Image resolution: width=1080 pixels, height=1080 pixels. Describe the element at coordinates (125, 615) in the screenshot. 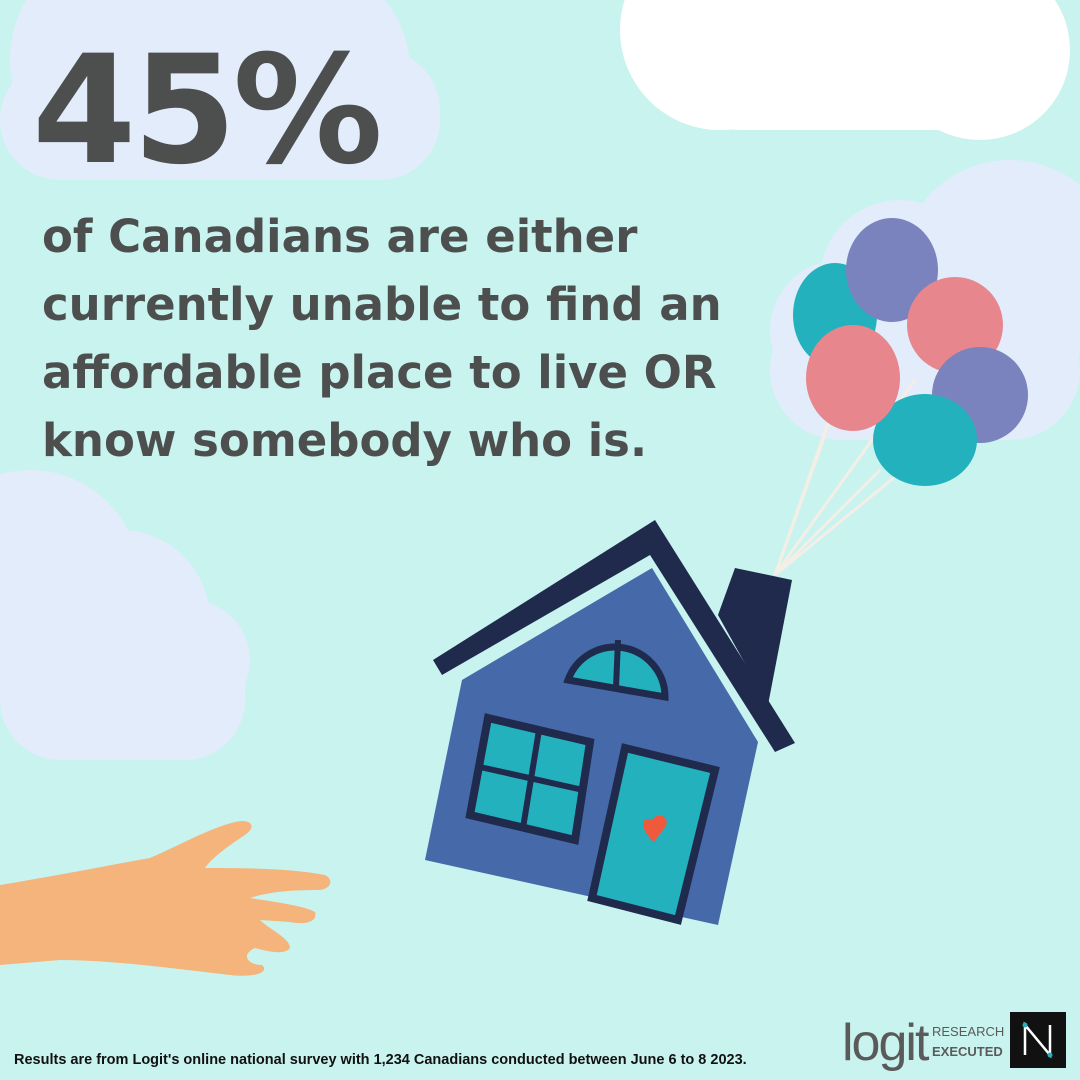

I see `cloud-left` at that location.